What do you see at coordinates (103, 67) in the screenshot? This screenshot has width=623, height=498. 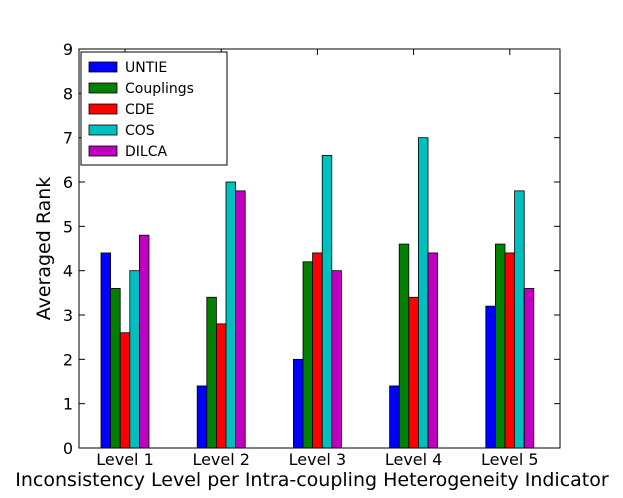 I see `legend-swatch-untie` at bounding box center [103, 67].